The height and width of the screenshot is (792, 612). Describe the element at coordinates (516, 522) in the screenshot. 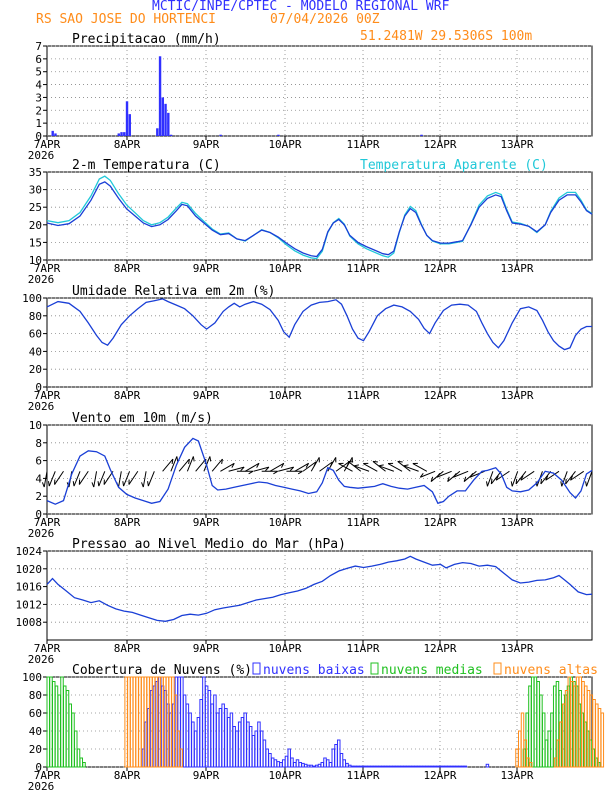

I see `x-tick-label: 13APR` at that location.